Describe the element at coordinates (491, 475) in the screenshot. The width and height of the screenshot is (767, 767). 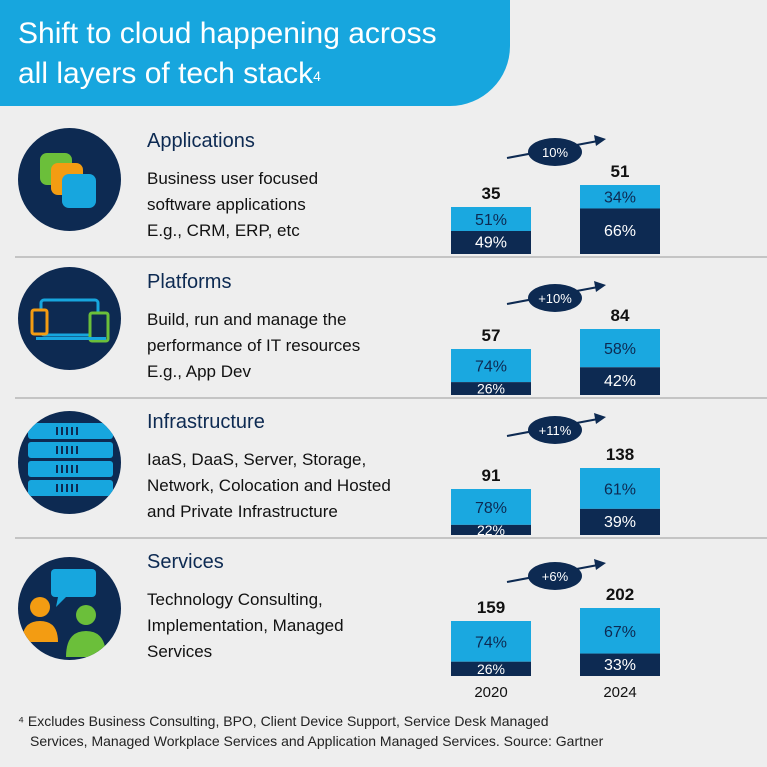
I see `bar-total-label: 91` at that location.